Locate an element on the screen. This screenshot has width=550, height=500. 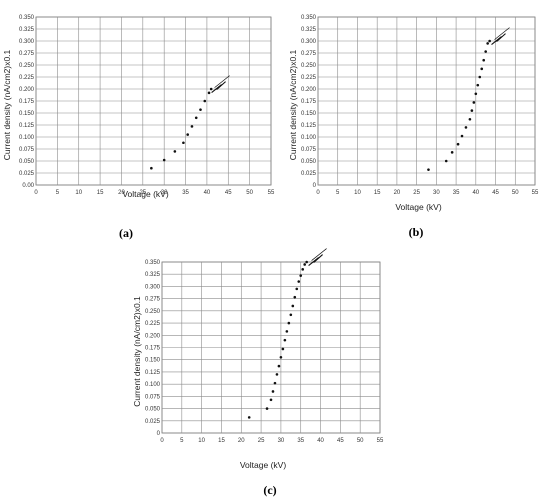
x-tick-label: 5 is located at coordinates (58, 193).